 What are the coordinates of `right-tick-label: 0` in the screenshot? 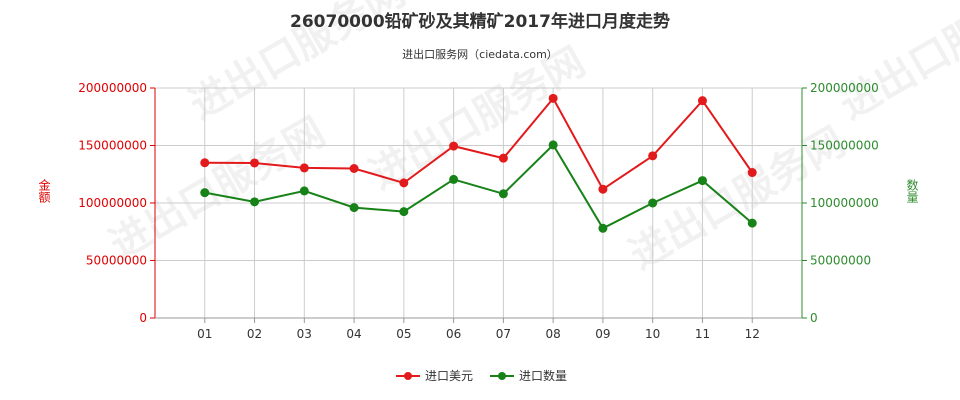 It's located at (814, 318).